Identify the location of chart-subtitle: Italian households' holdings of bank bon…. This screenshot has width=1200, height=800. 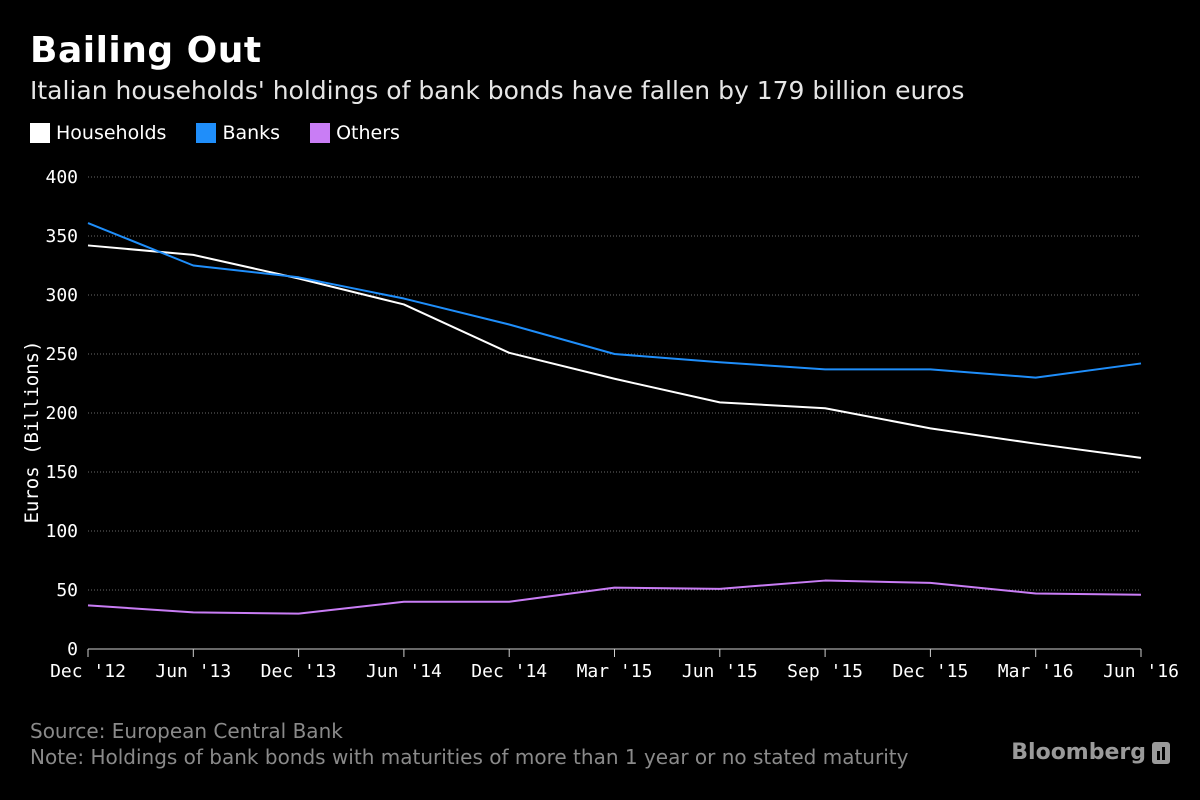
(497, 90).